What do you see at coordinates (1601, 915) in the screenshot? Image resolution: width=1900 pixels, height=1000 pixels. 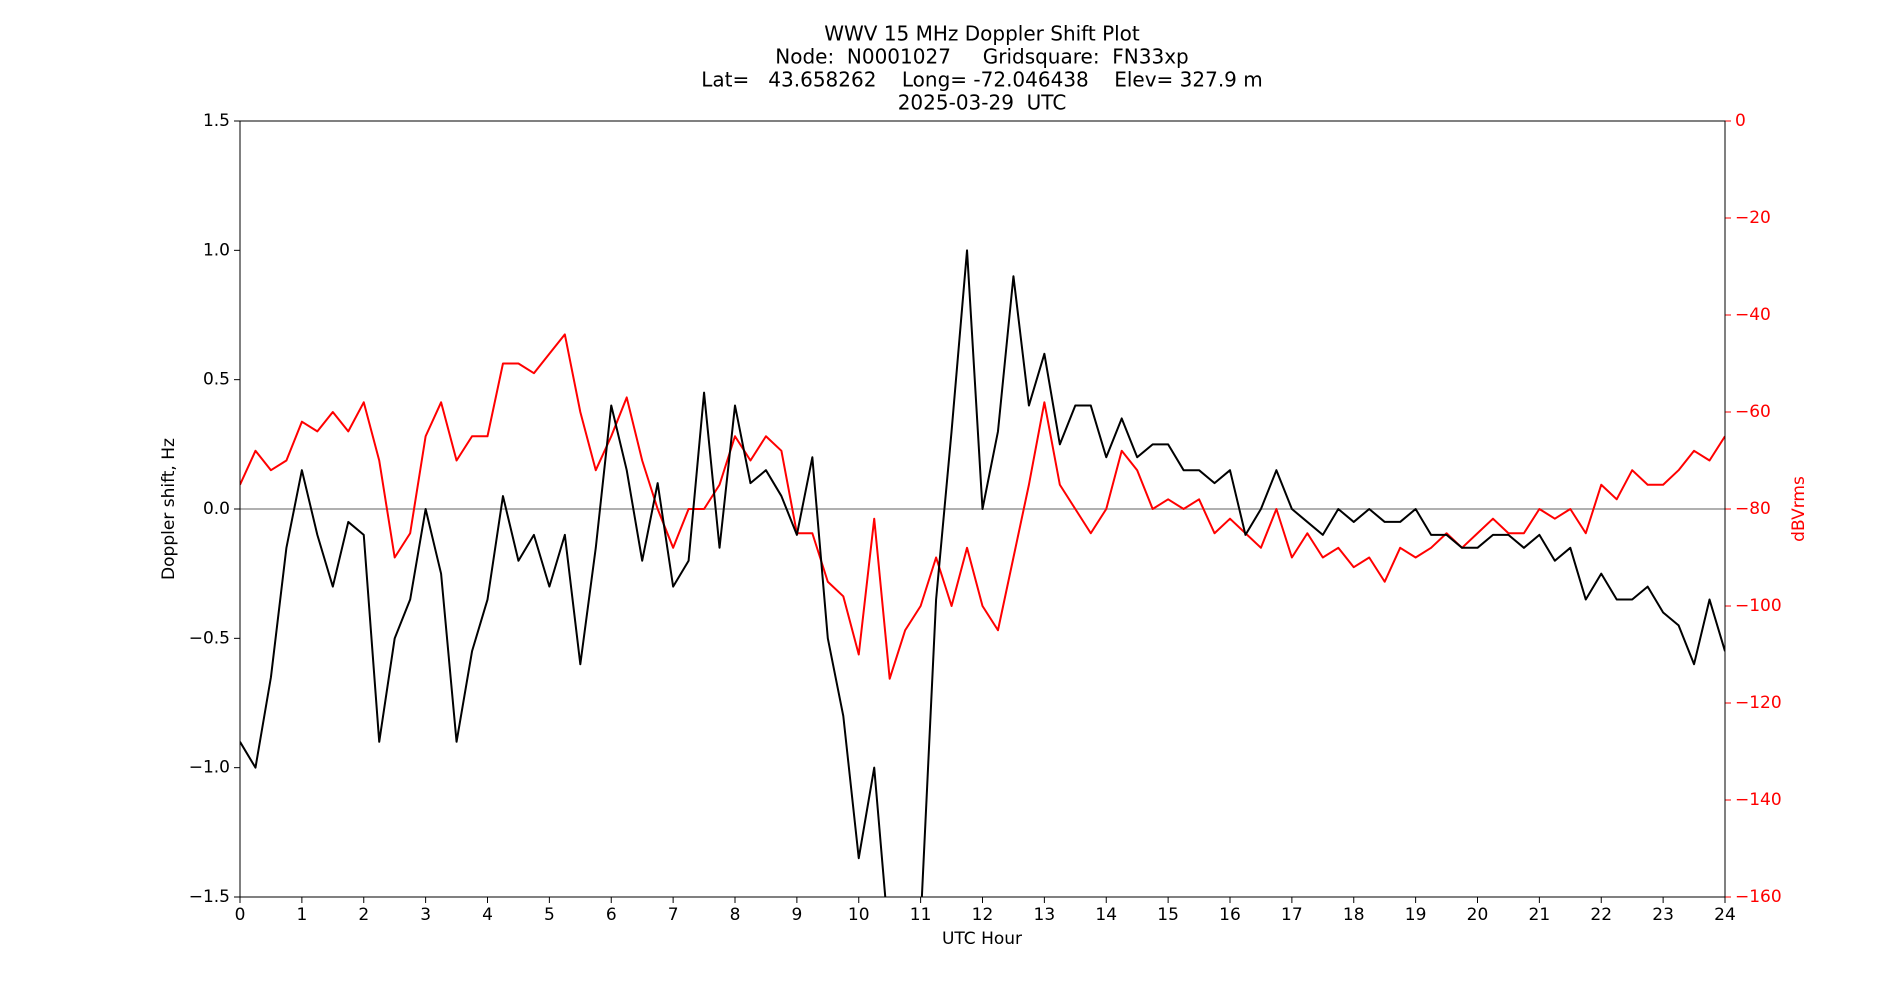 I see `x-tick-label: 22` at bounding box center [1601, 915].